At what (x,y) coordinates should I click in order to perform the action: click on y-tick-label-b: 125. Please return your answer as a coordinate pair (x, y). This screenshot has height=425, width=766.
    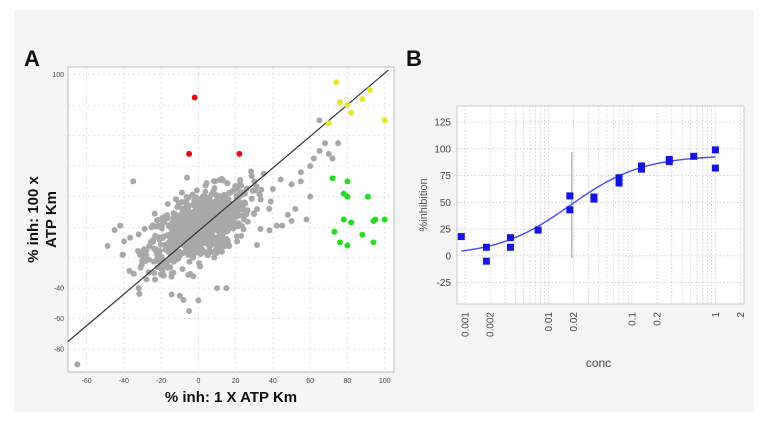
    Looking at the image, I should click on (442, 123).